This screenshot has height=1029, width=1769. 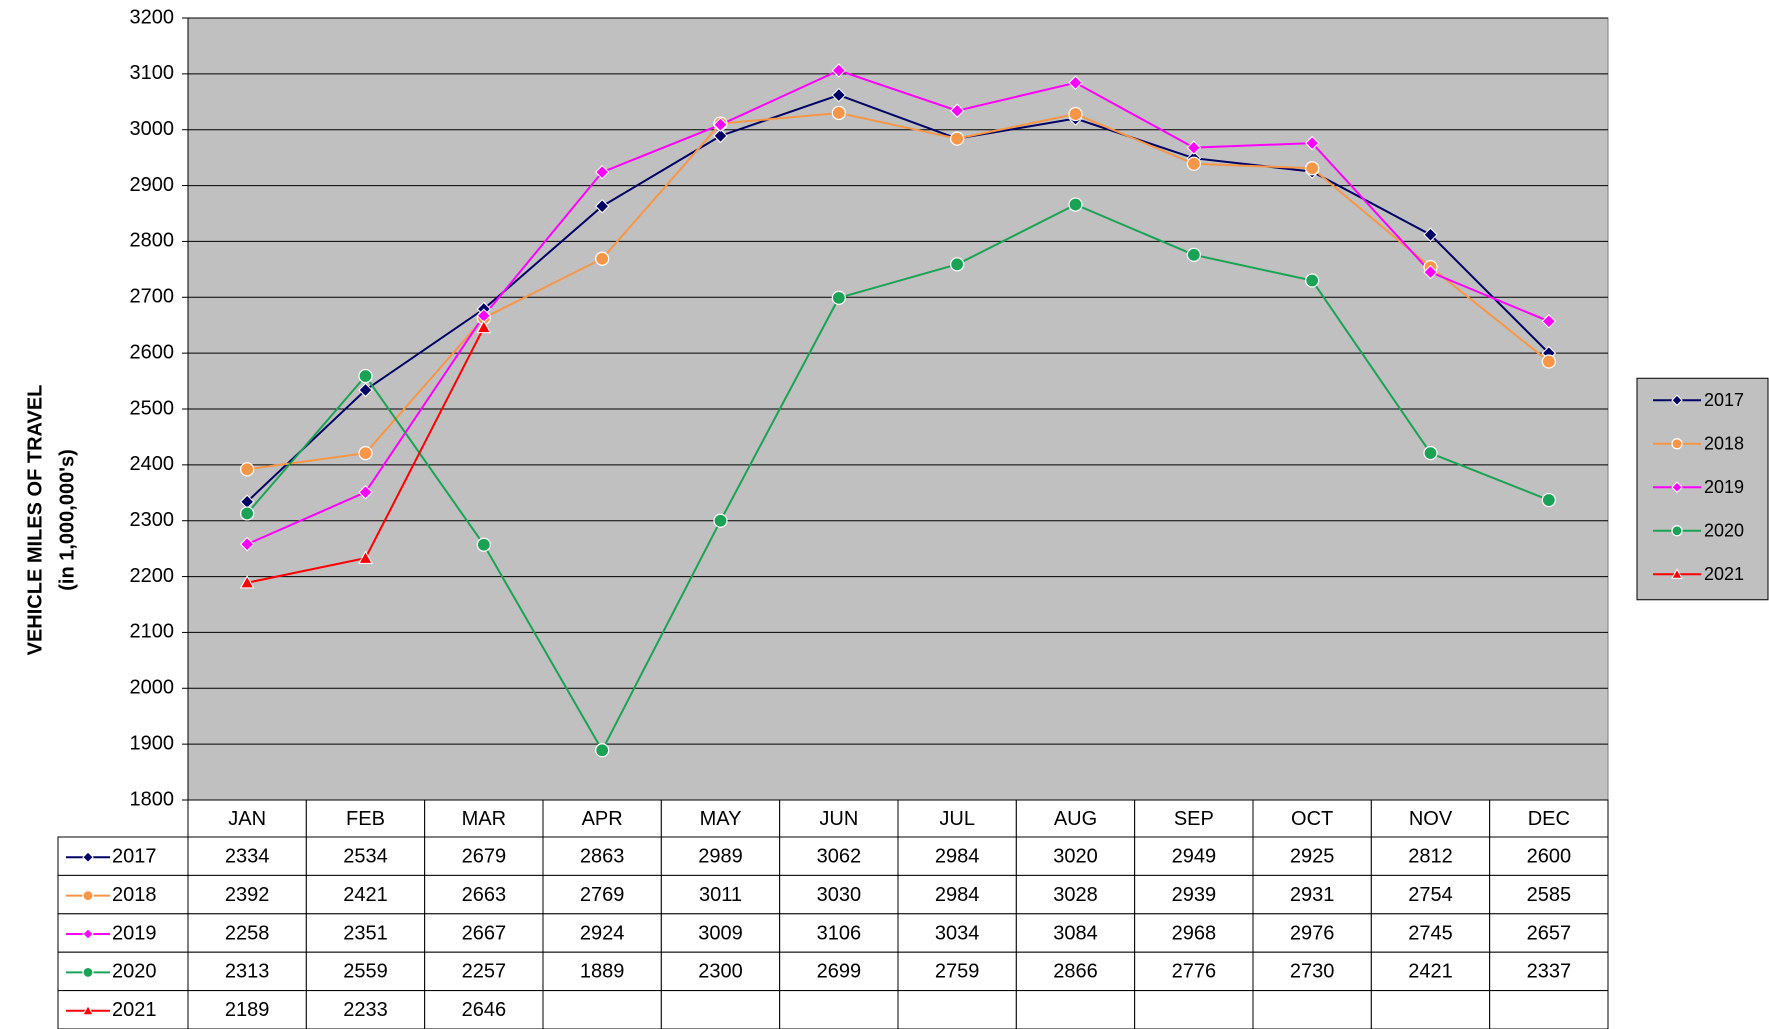 I want to click on table-series-name: 2018, so click(x=134, y=895).